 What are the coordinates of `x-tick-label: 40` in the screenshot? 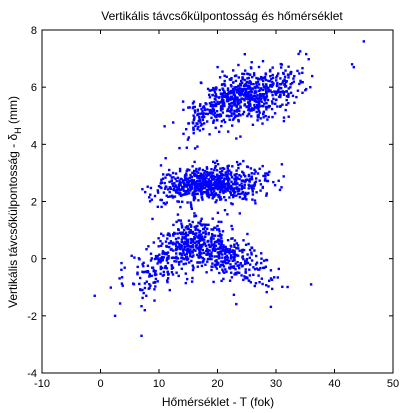 It's located at (334, 384).